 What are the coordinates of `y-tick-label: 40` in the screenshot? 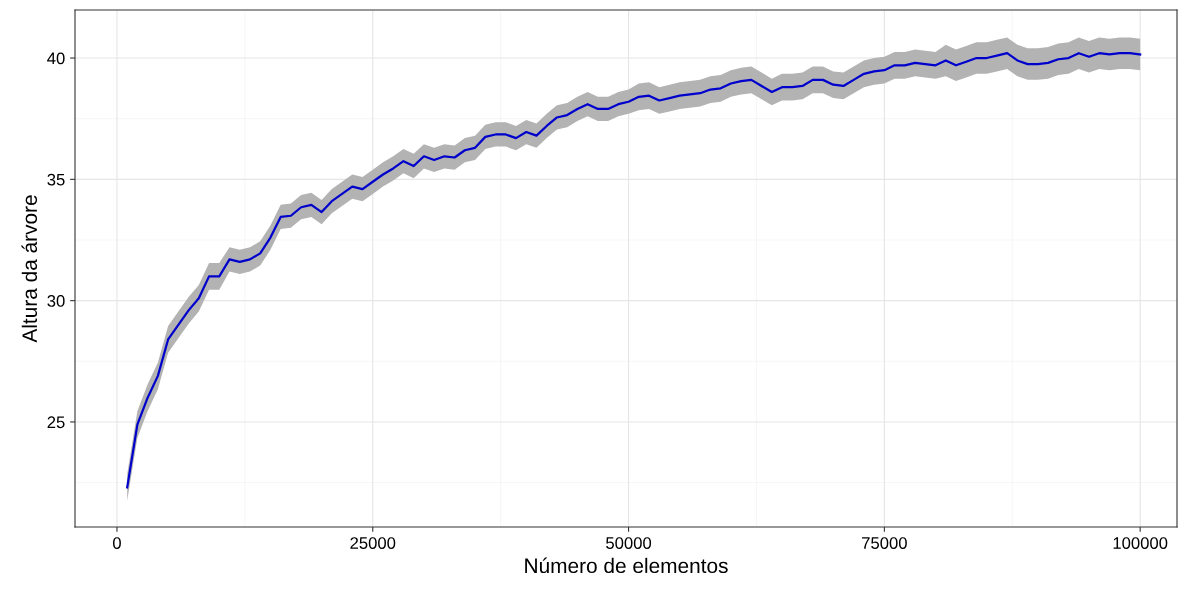 It's located at (56, 58).